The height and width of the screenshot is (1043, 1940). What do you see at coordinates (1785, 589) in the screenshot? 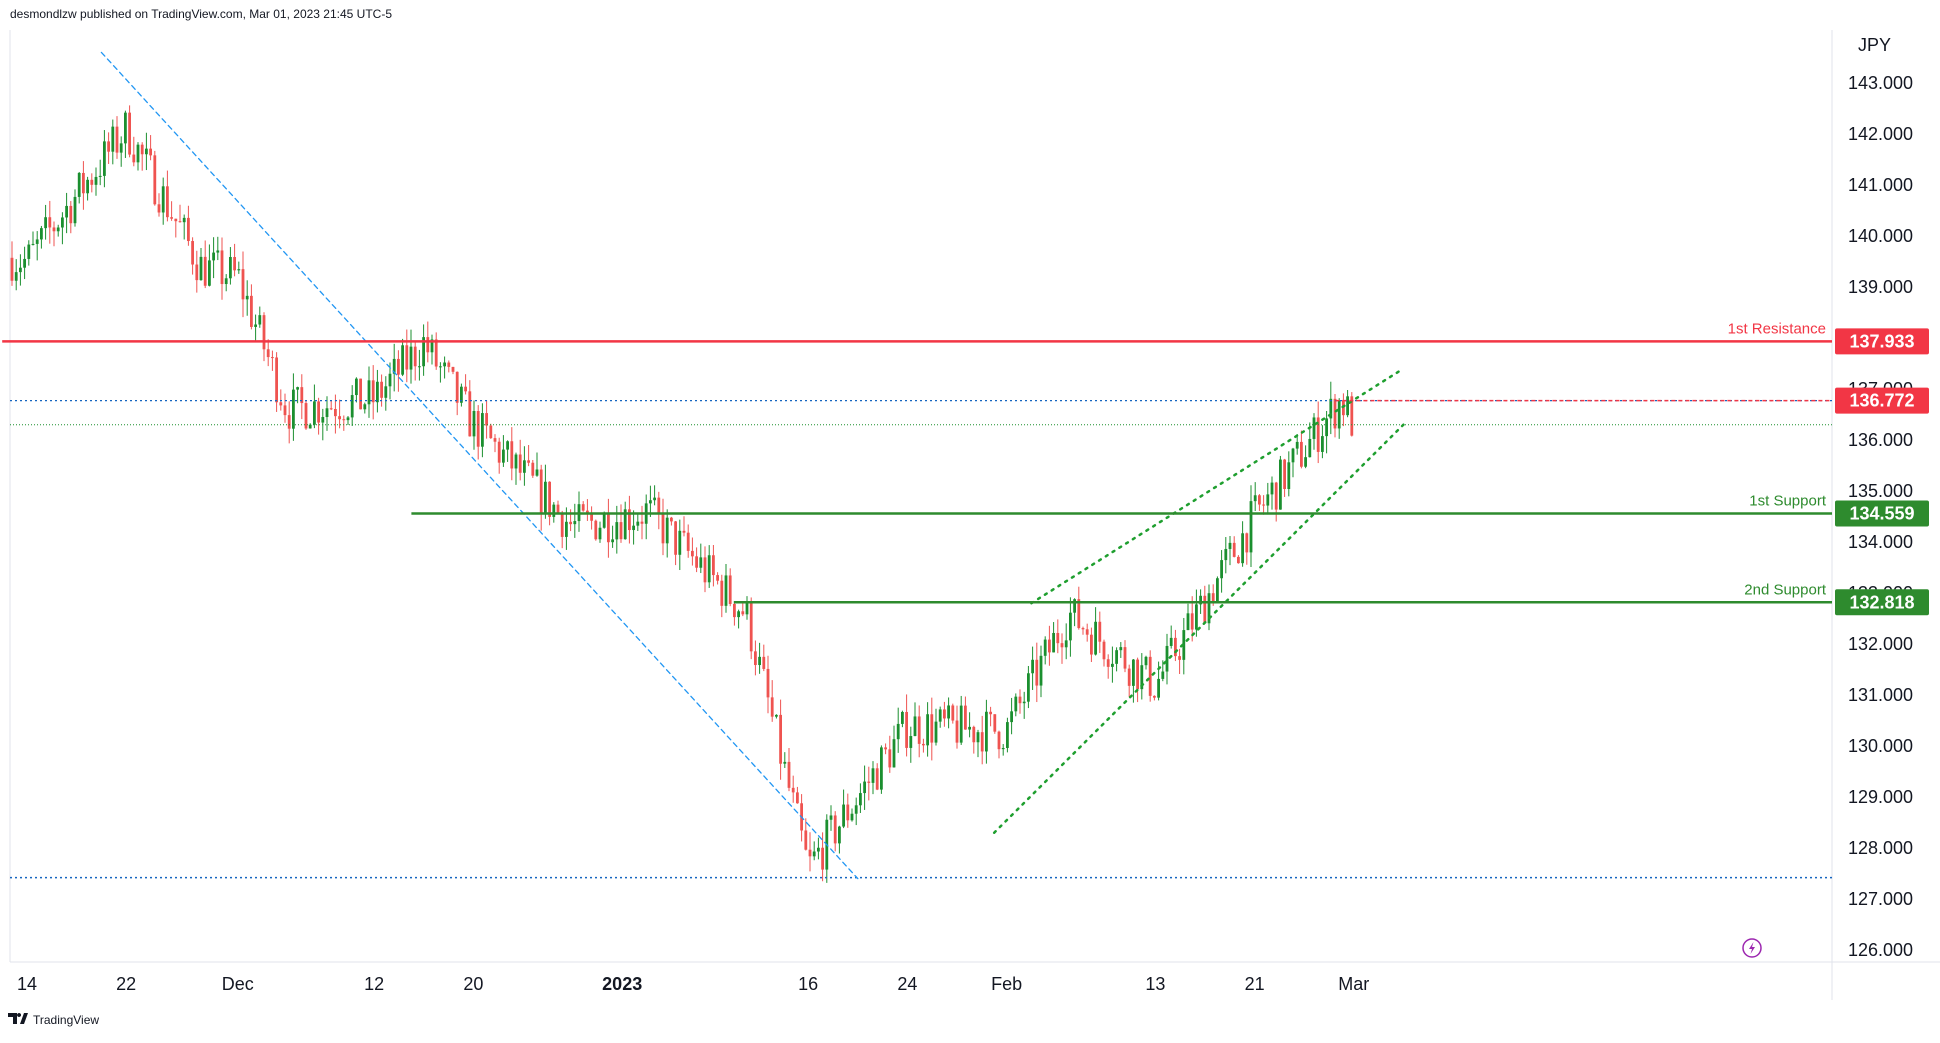
I see `level-label: 2nd Support` at bounding box center [1785, 589].